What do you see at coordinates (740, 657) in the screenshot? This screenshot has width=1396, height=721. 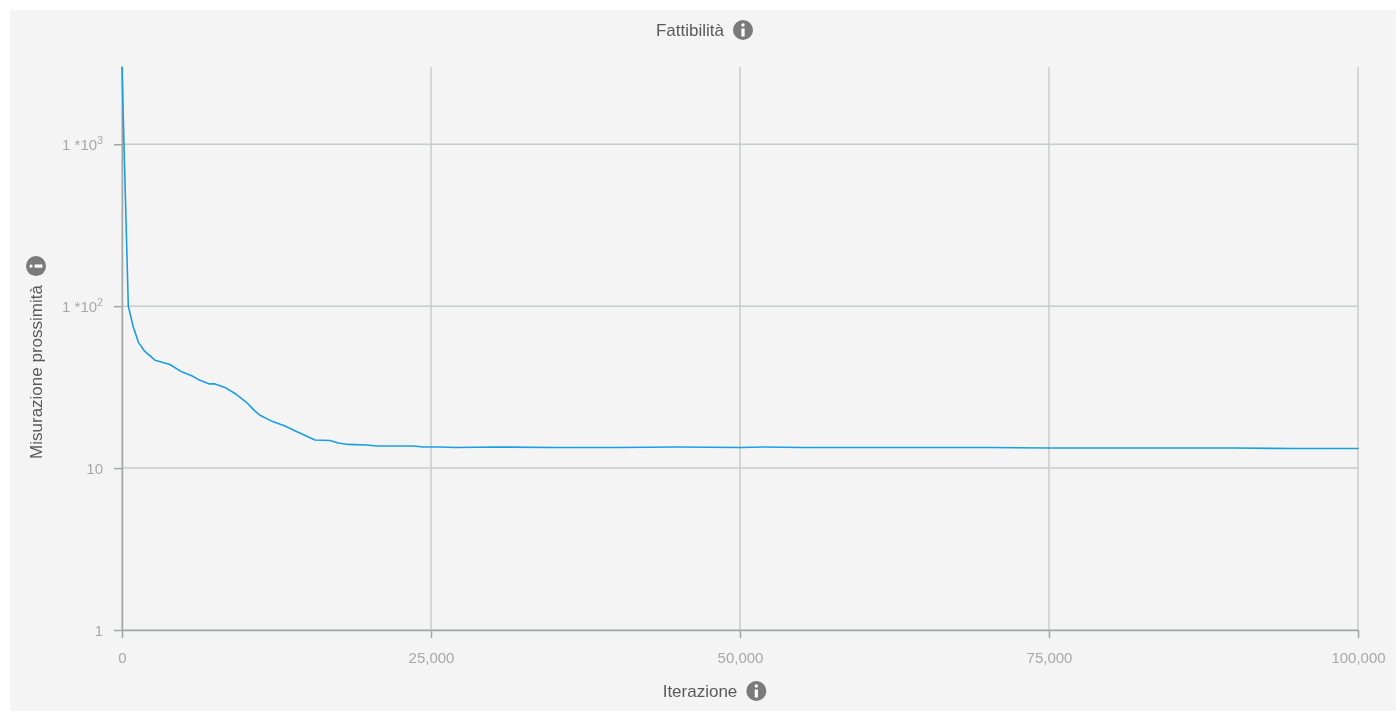 I see `x-tick-label: 50,000` at bounding box center [740, 657].